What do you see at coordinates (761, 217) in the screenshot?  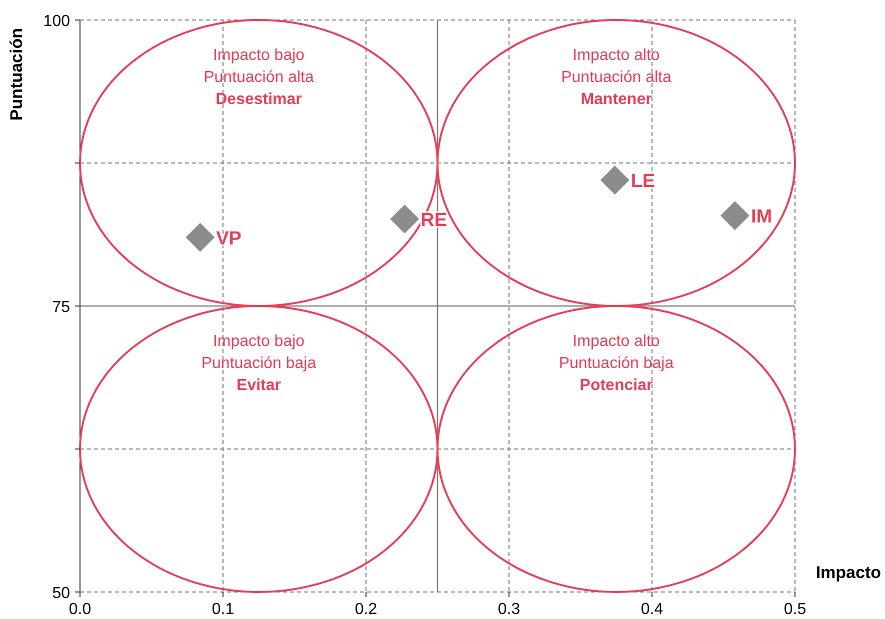 I see `series-label: IM` at bounding box center [761, 217].